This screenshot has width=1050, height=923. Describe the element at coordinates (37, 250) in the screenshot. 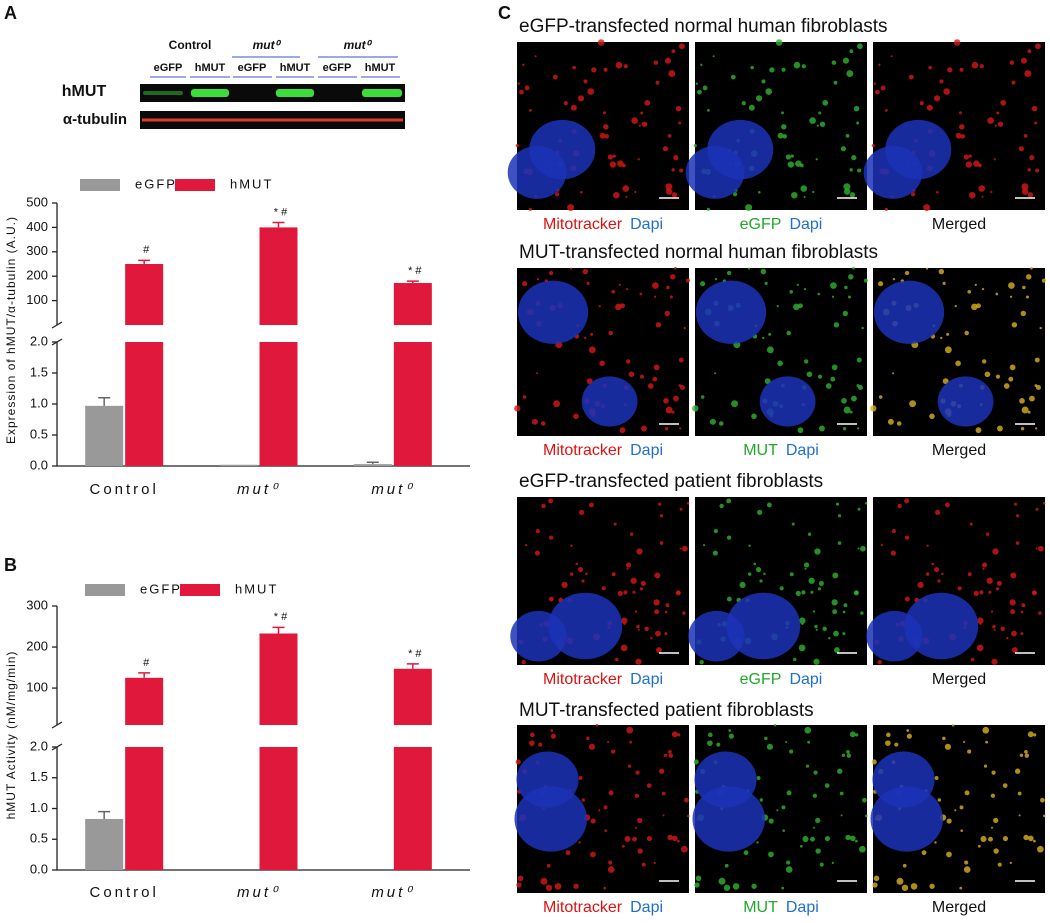

I see `y-tick-label: 300` at that location.